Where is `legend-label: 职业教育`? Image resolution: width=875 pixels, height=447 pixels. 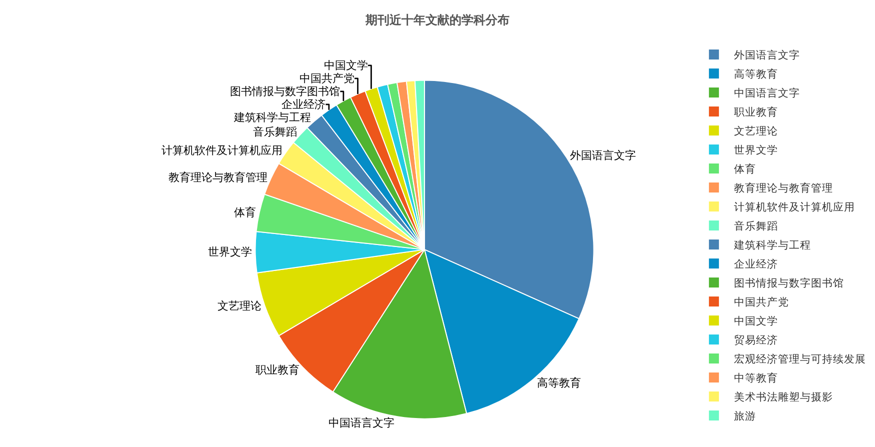
legend-label: 职业教育 is located at coordinates (756, 112).